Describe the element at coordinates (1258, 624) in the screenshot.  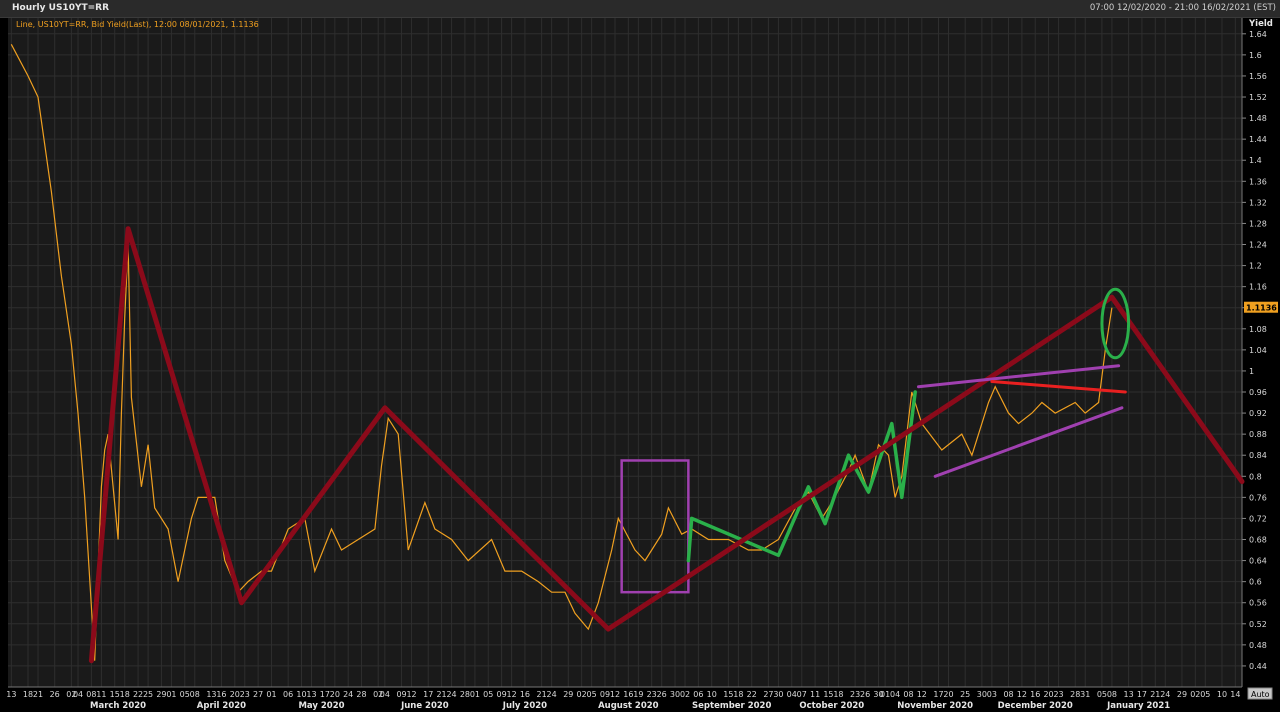
I see `y-tick-label: 0.52` at that location.